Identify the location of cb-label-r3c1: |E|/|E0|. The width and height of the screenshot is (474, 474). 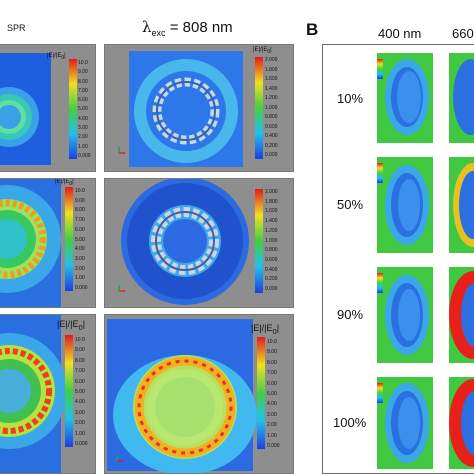
(71, 325).